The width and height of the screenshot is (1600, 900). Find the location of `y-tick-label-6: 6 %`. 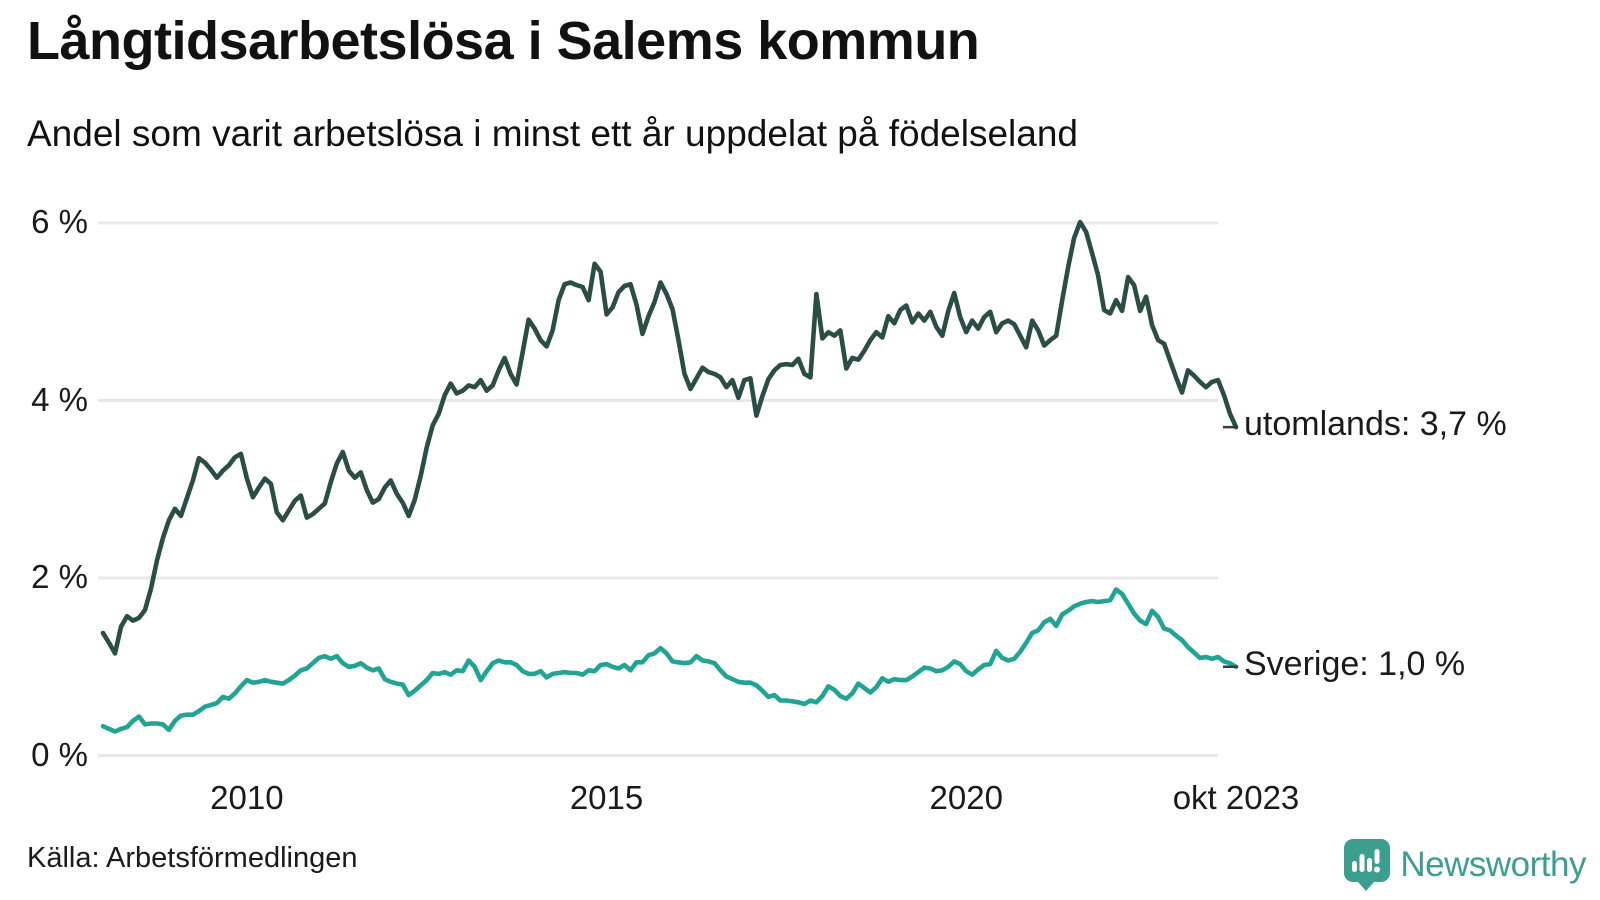

y-tick-label-6: 6 % is located at coordinates (59, 221).